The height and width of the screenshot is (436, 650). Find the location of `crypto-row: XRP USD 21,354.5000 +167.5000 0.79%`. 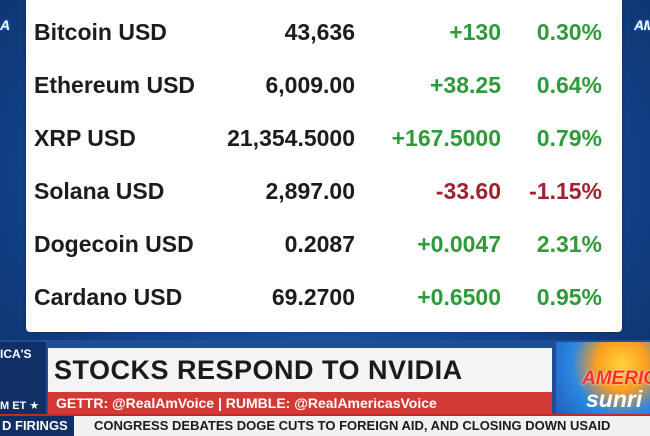

crypto-row: XRP USD 21,354.5000 +167.5000 0.79% is located at coordinates (324, 138).